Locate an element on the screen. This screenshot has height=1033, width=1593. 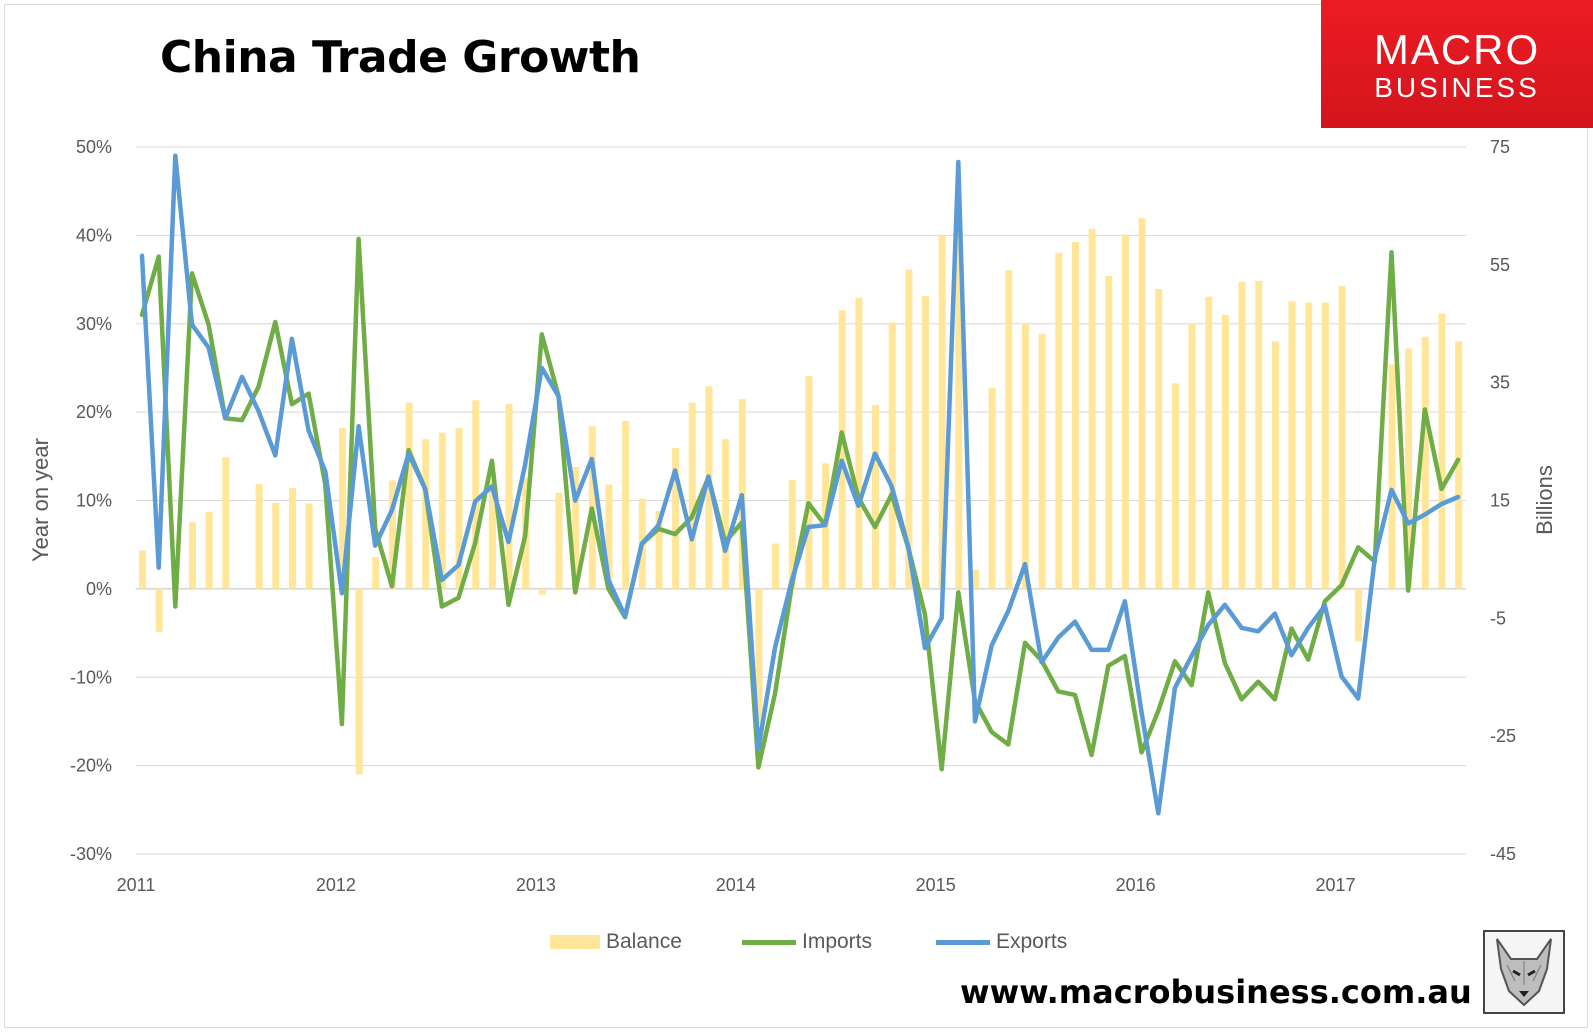
y-left-tick-label: -30% is located at coordinates (91, 854).